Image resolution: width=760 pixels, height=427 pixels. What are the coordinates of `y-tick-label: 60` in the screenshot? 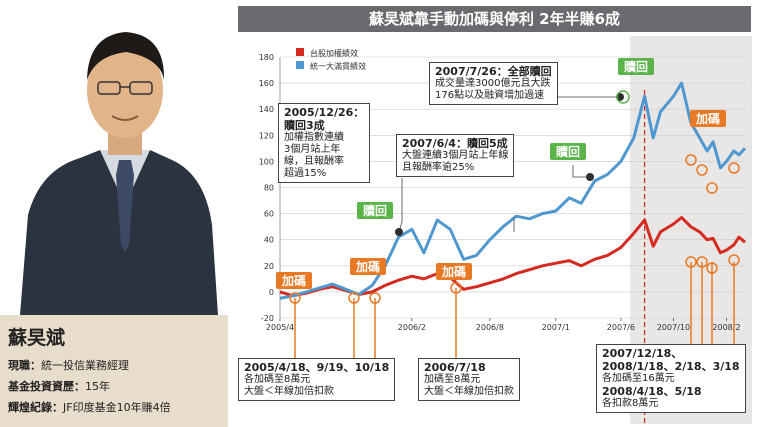 It's located at (269, 214).